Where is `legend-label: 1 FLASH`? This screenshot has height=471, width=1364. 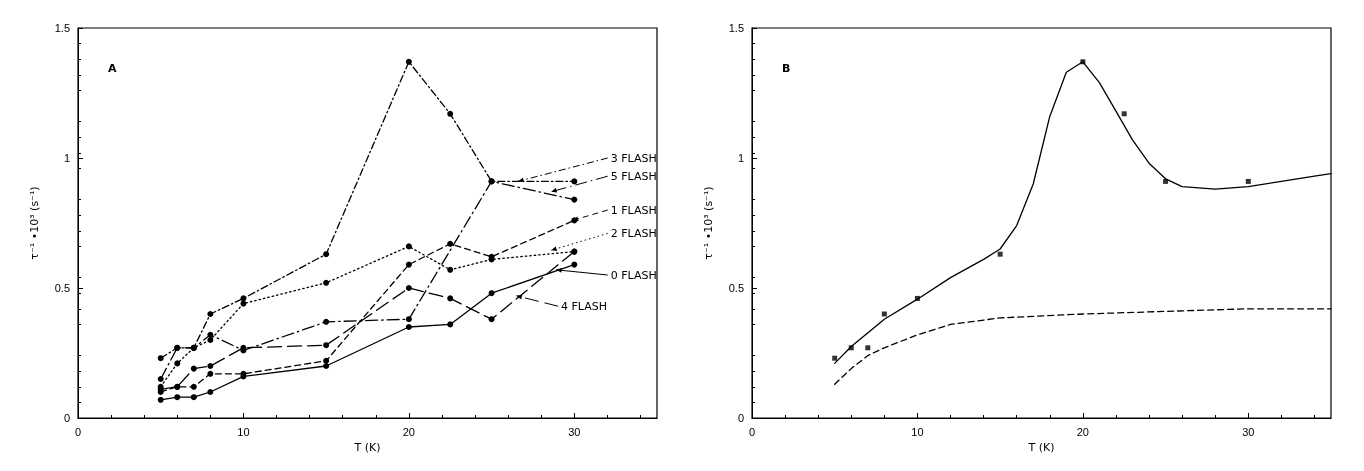 legend-label: 1 FLASH is located at coordinates (633, 210).